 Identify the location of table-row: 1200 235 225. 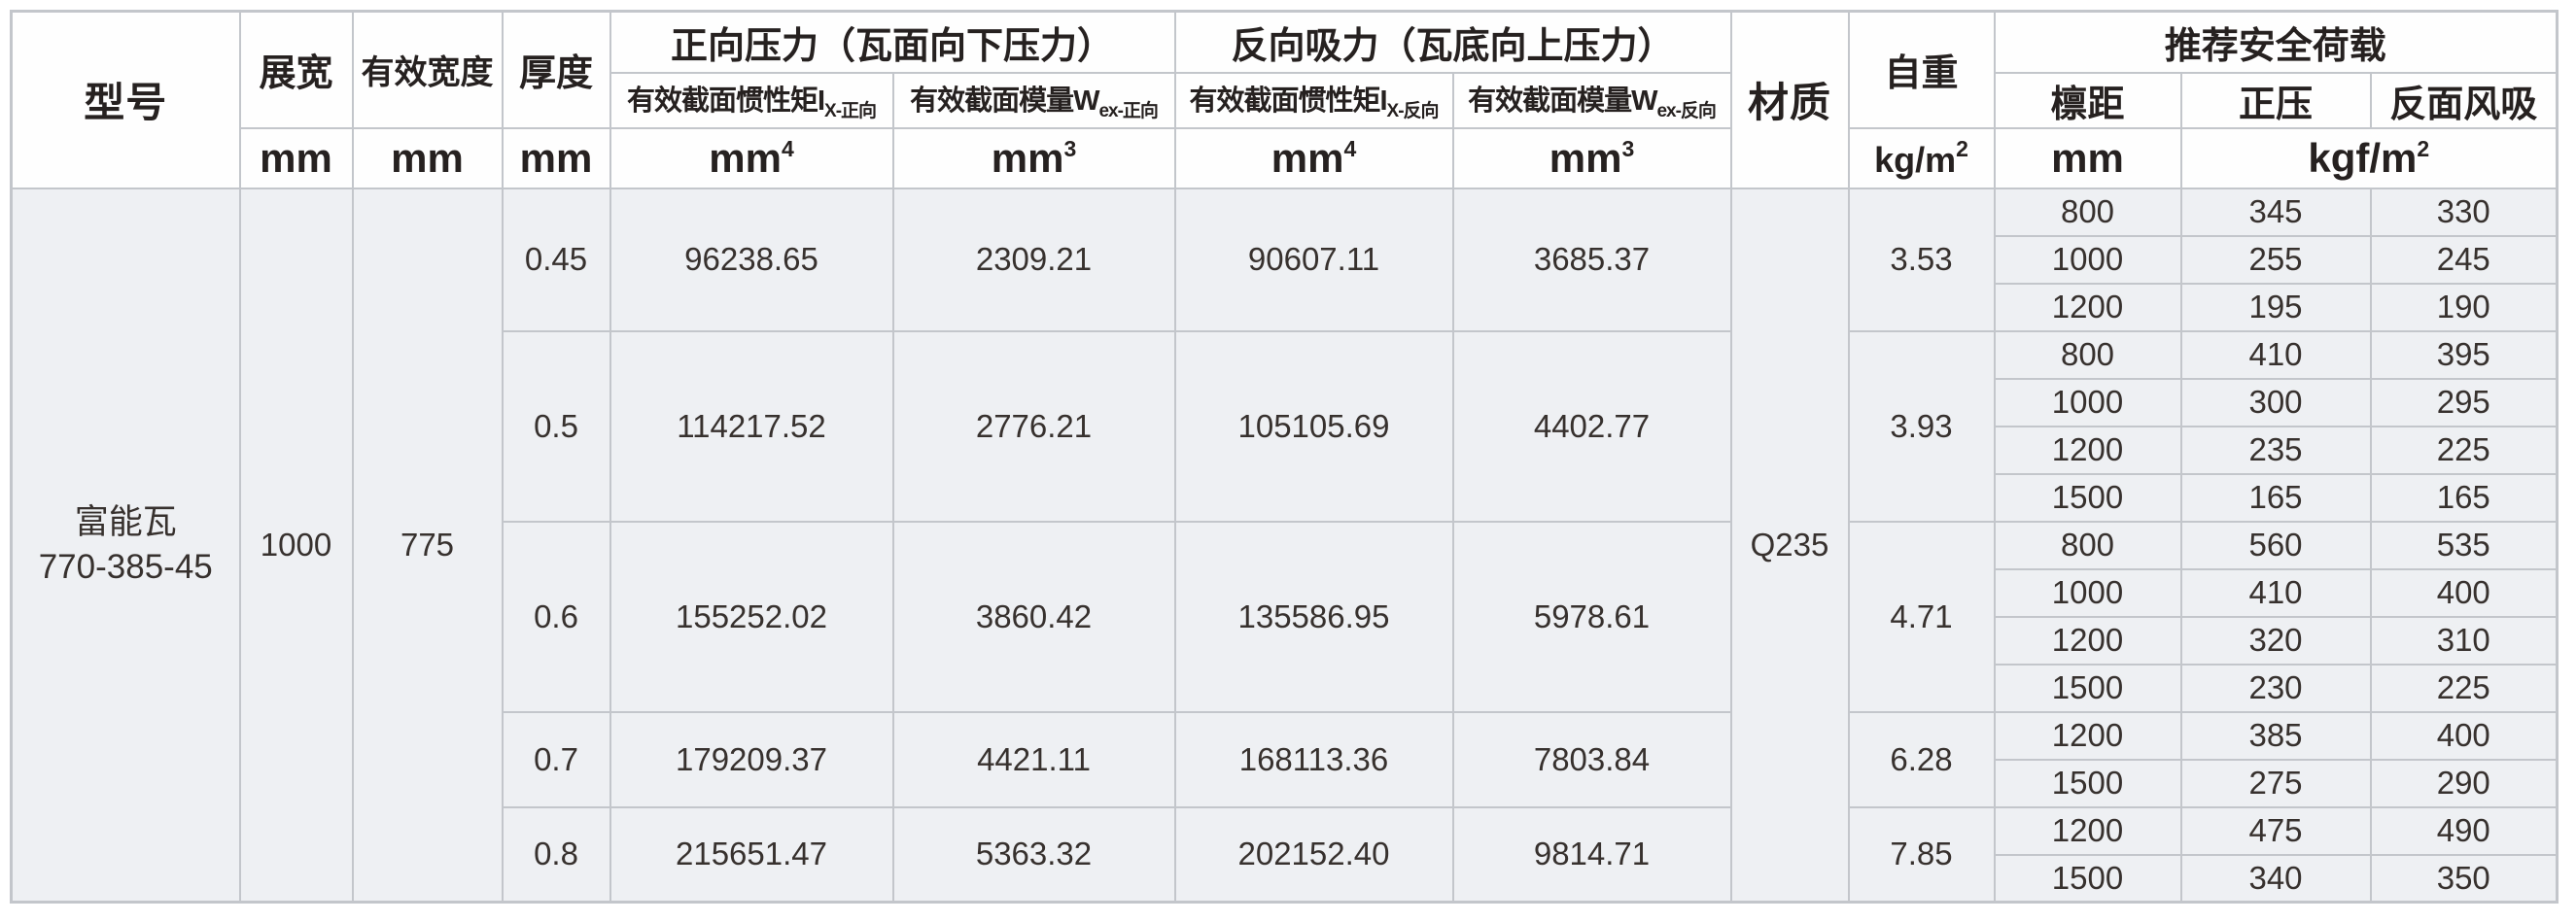
(1285, 450).